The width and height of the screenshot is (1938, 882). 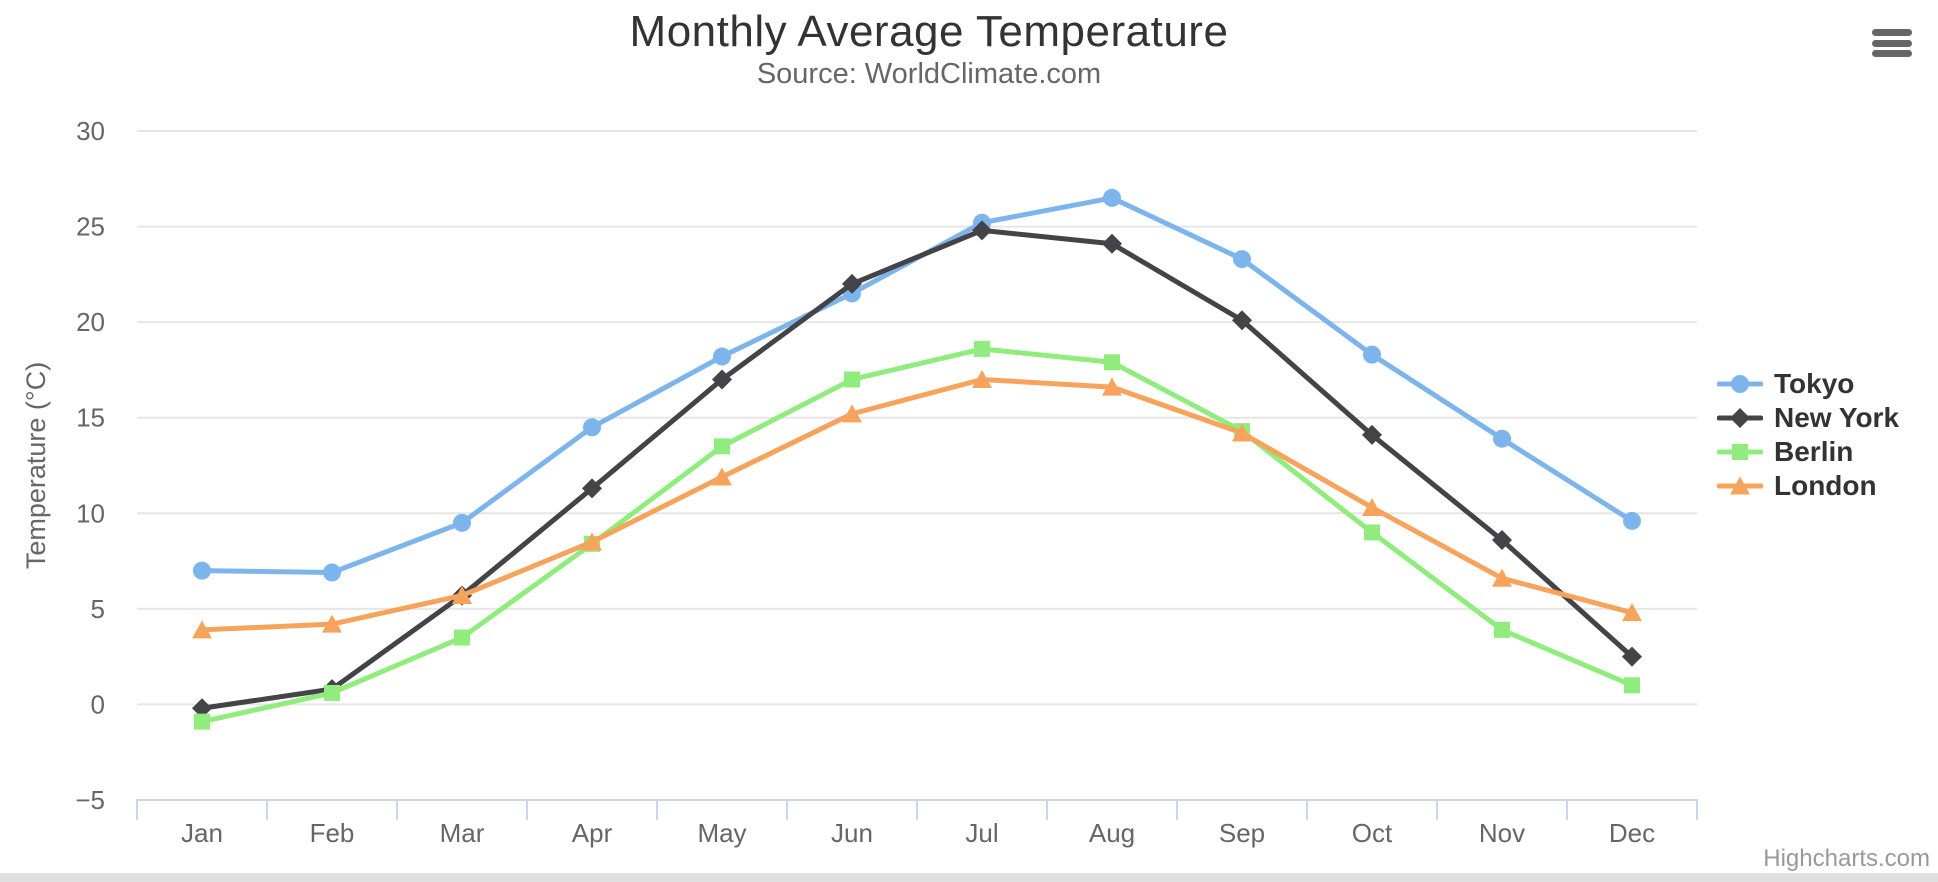 What do you see at coordinates (98, 609) in the screenshot?
I see `y-axis-tick-label: 5` at bounding box center [98, 609].